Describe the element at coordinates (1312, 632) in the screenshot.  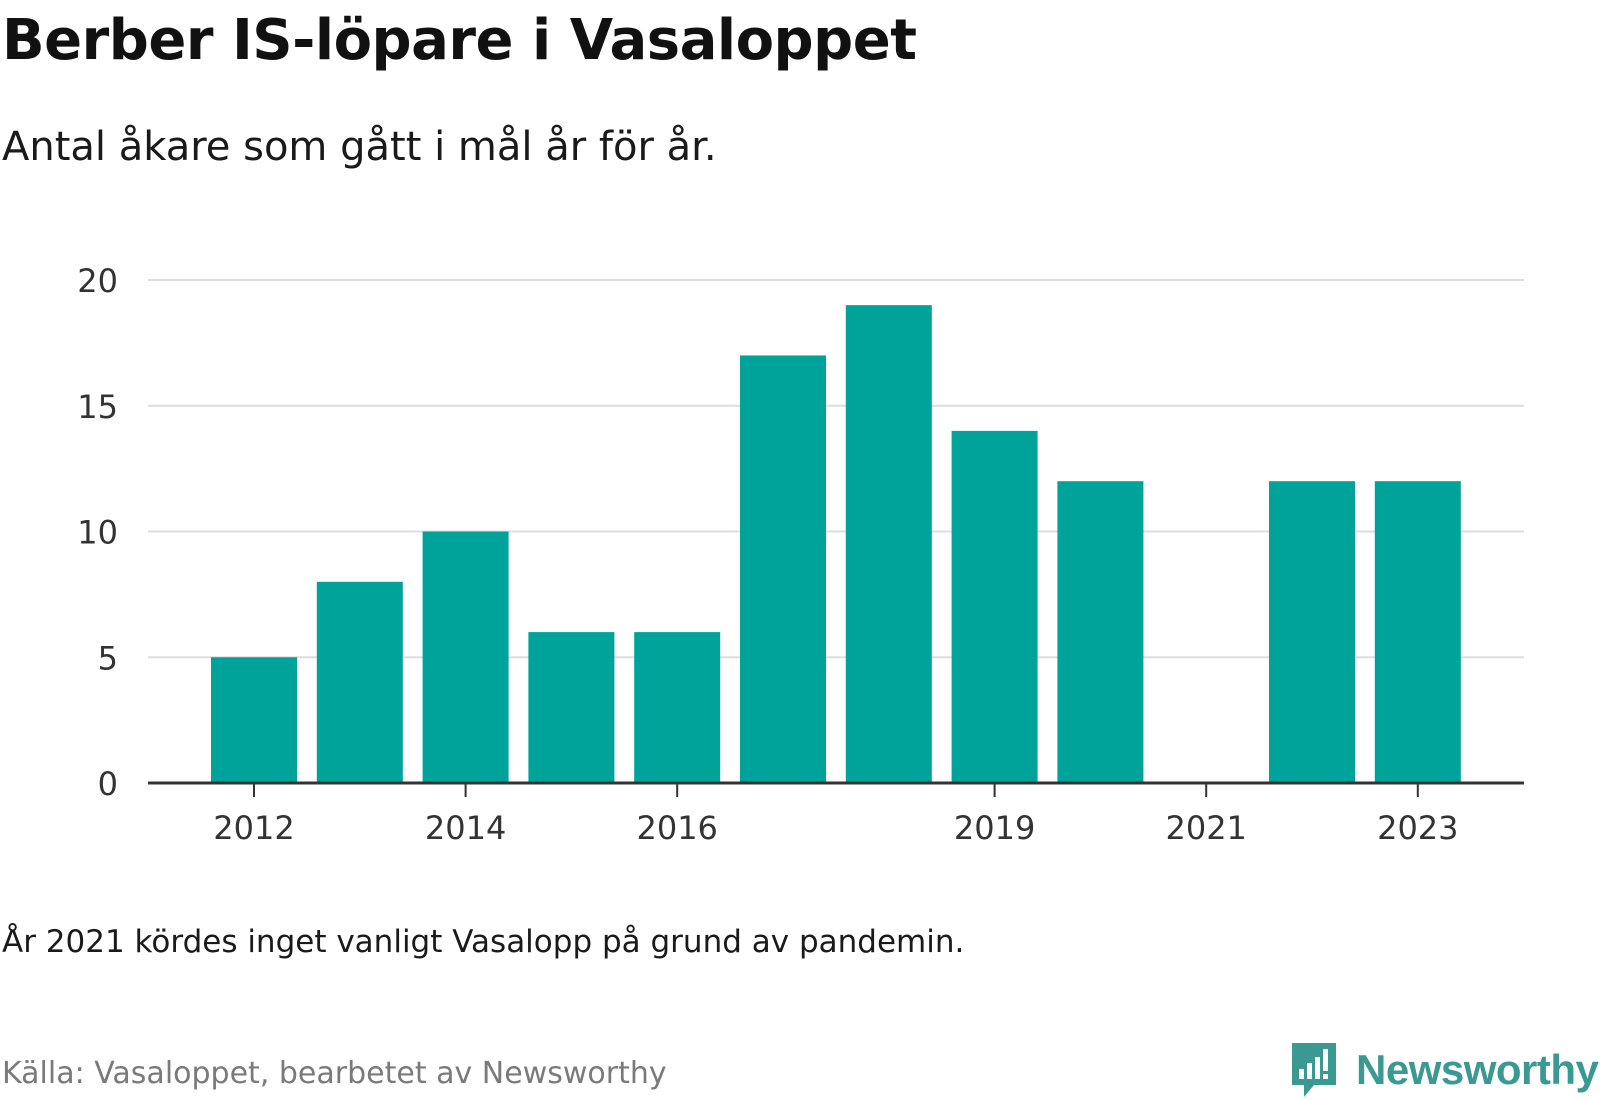
I see `bar-2022` at that location.